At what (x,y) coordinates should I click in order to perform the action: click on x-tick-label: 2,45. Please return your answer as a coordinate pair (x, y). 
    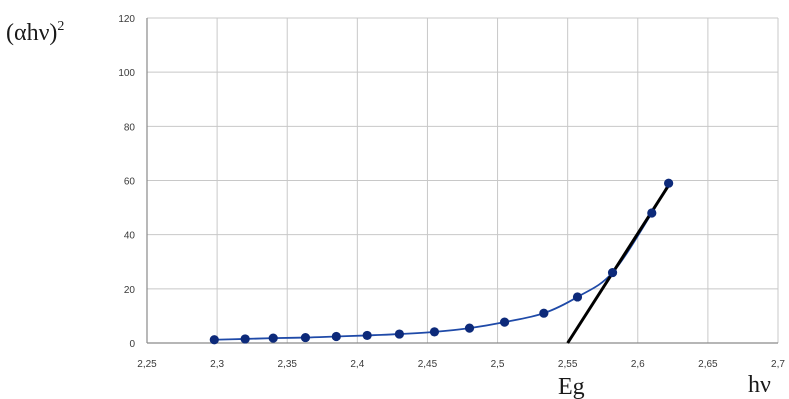
    Looking at the image, I should click on (428, 364).